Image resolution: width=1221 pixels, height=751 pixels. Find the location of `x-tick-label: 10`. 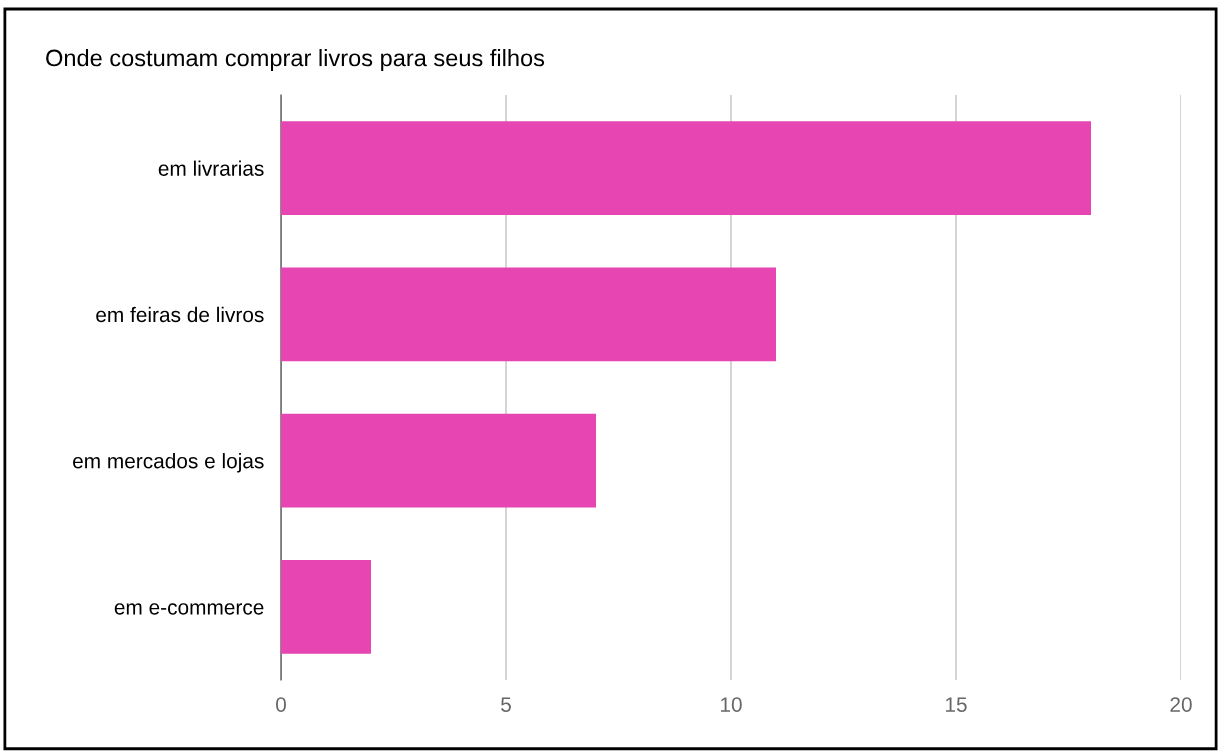

x-tick-label: 10 is located at coordinates (731, 704).